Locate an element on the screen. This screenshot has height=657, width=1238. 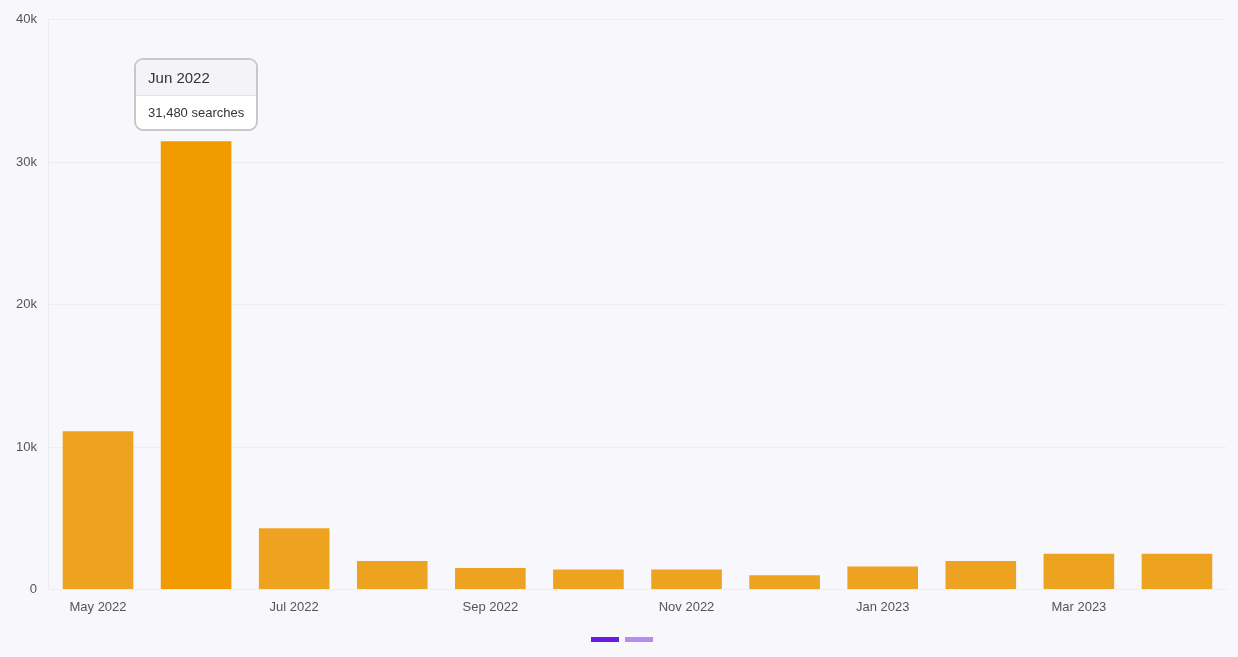
x-tick-label: Jan 2023 is located at coordinates (882, 606).